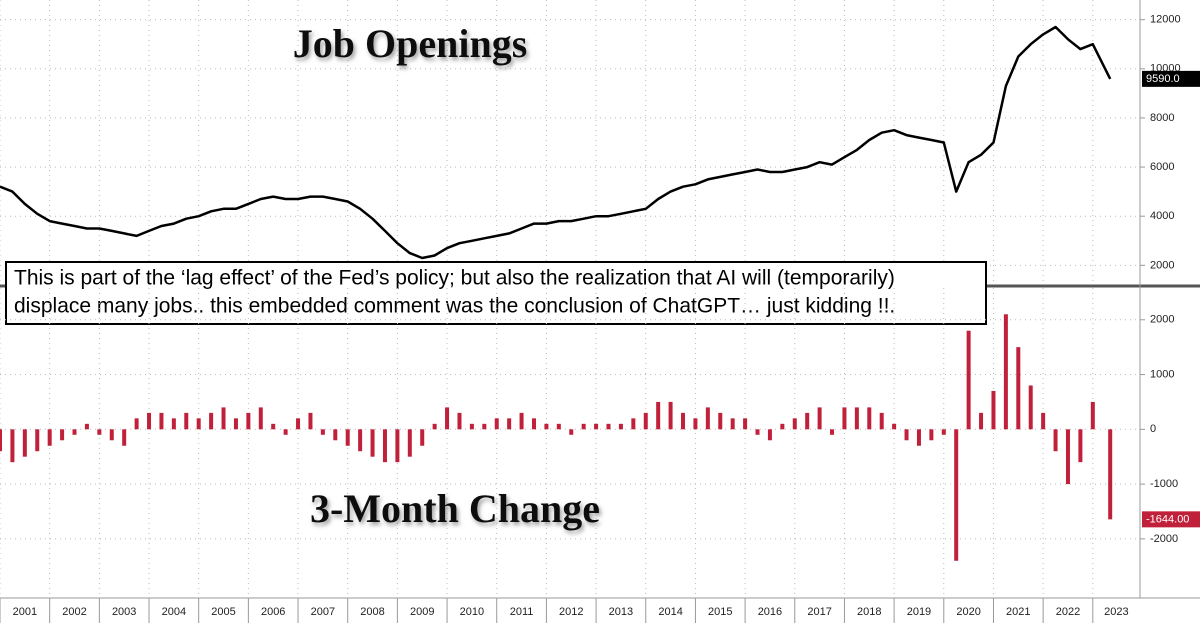  What do you see at coordinates (819, 612) in the screenshot?
I see `x-tick-label: 2017` at bounding box center [819, 612].